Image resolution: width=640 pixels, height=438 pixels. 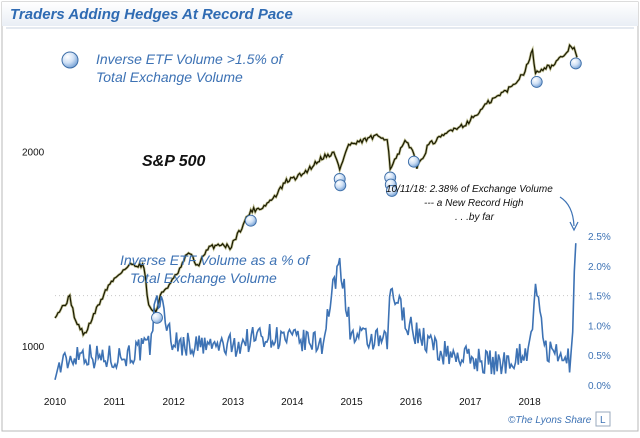 What do you see at coordinates (599, 356) in the screenshot?
I see `right-tick-label-1: 0.5%` at bounding box center [599, 356].